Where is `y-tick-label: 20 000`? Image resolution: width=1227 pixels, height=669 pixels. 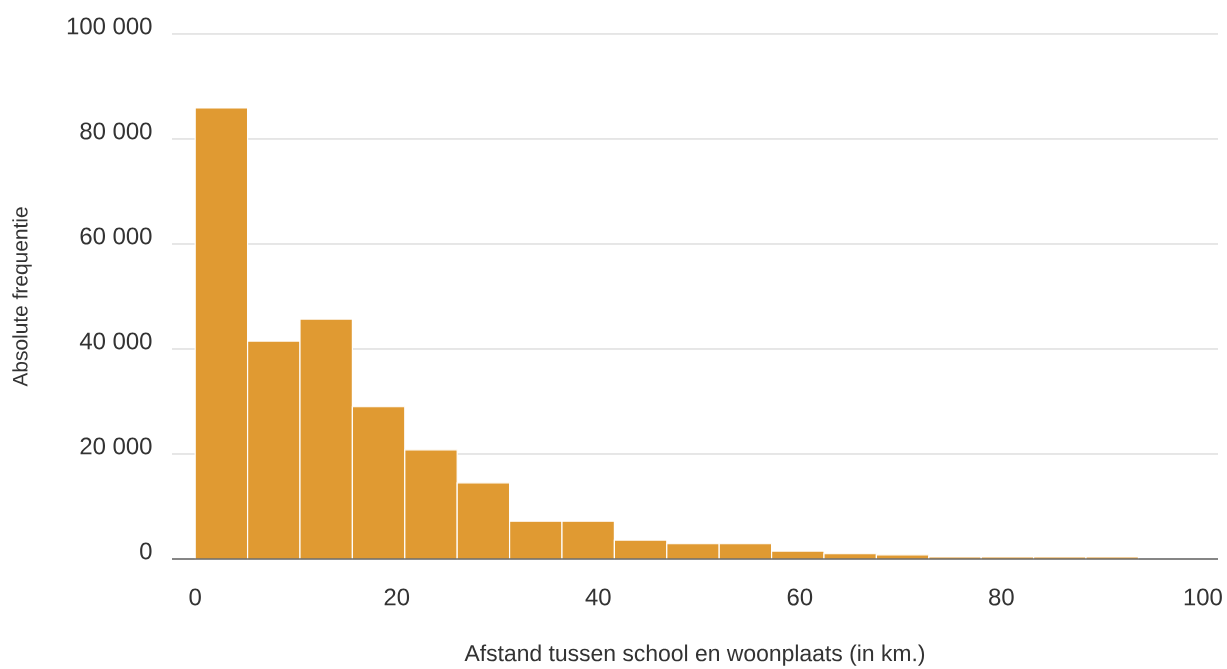
y-tick-label: 20 000 is located at coordinates (116, 446).